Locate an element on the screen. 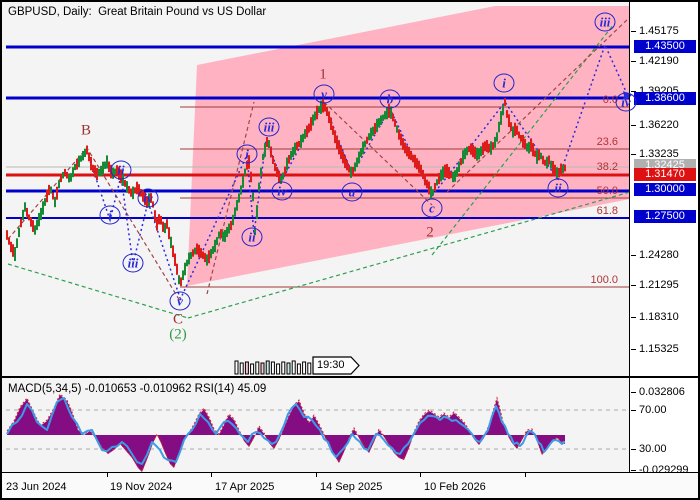  price-axis-separator is located at coordinates (629, 237).